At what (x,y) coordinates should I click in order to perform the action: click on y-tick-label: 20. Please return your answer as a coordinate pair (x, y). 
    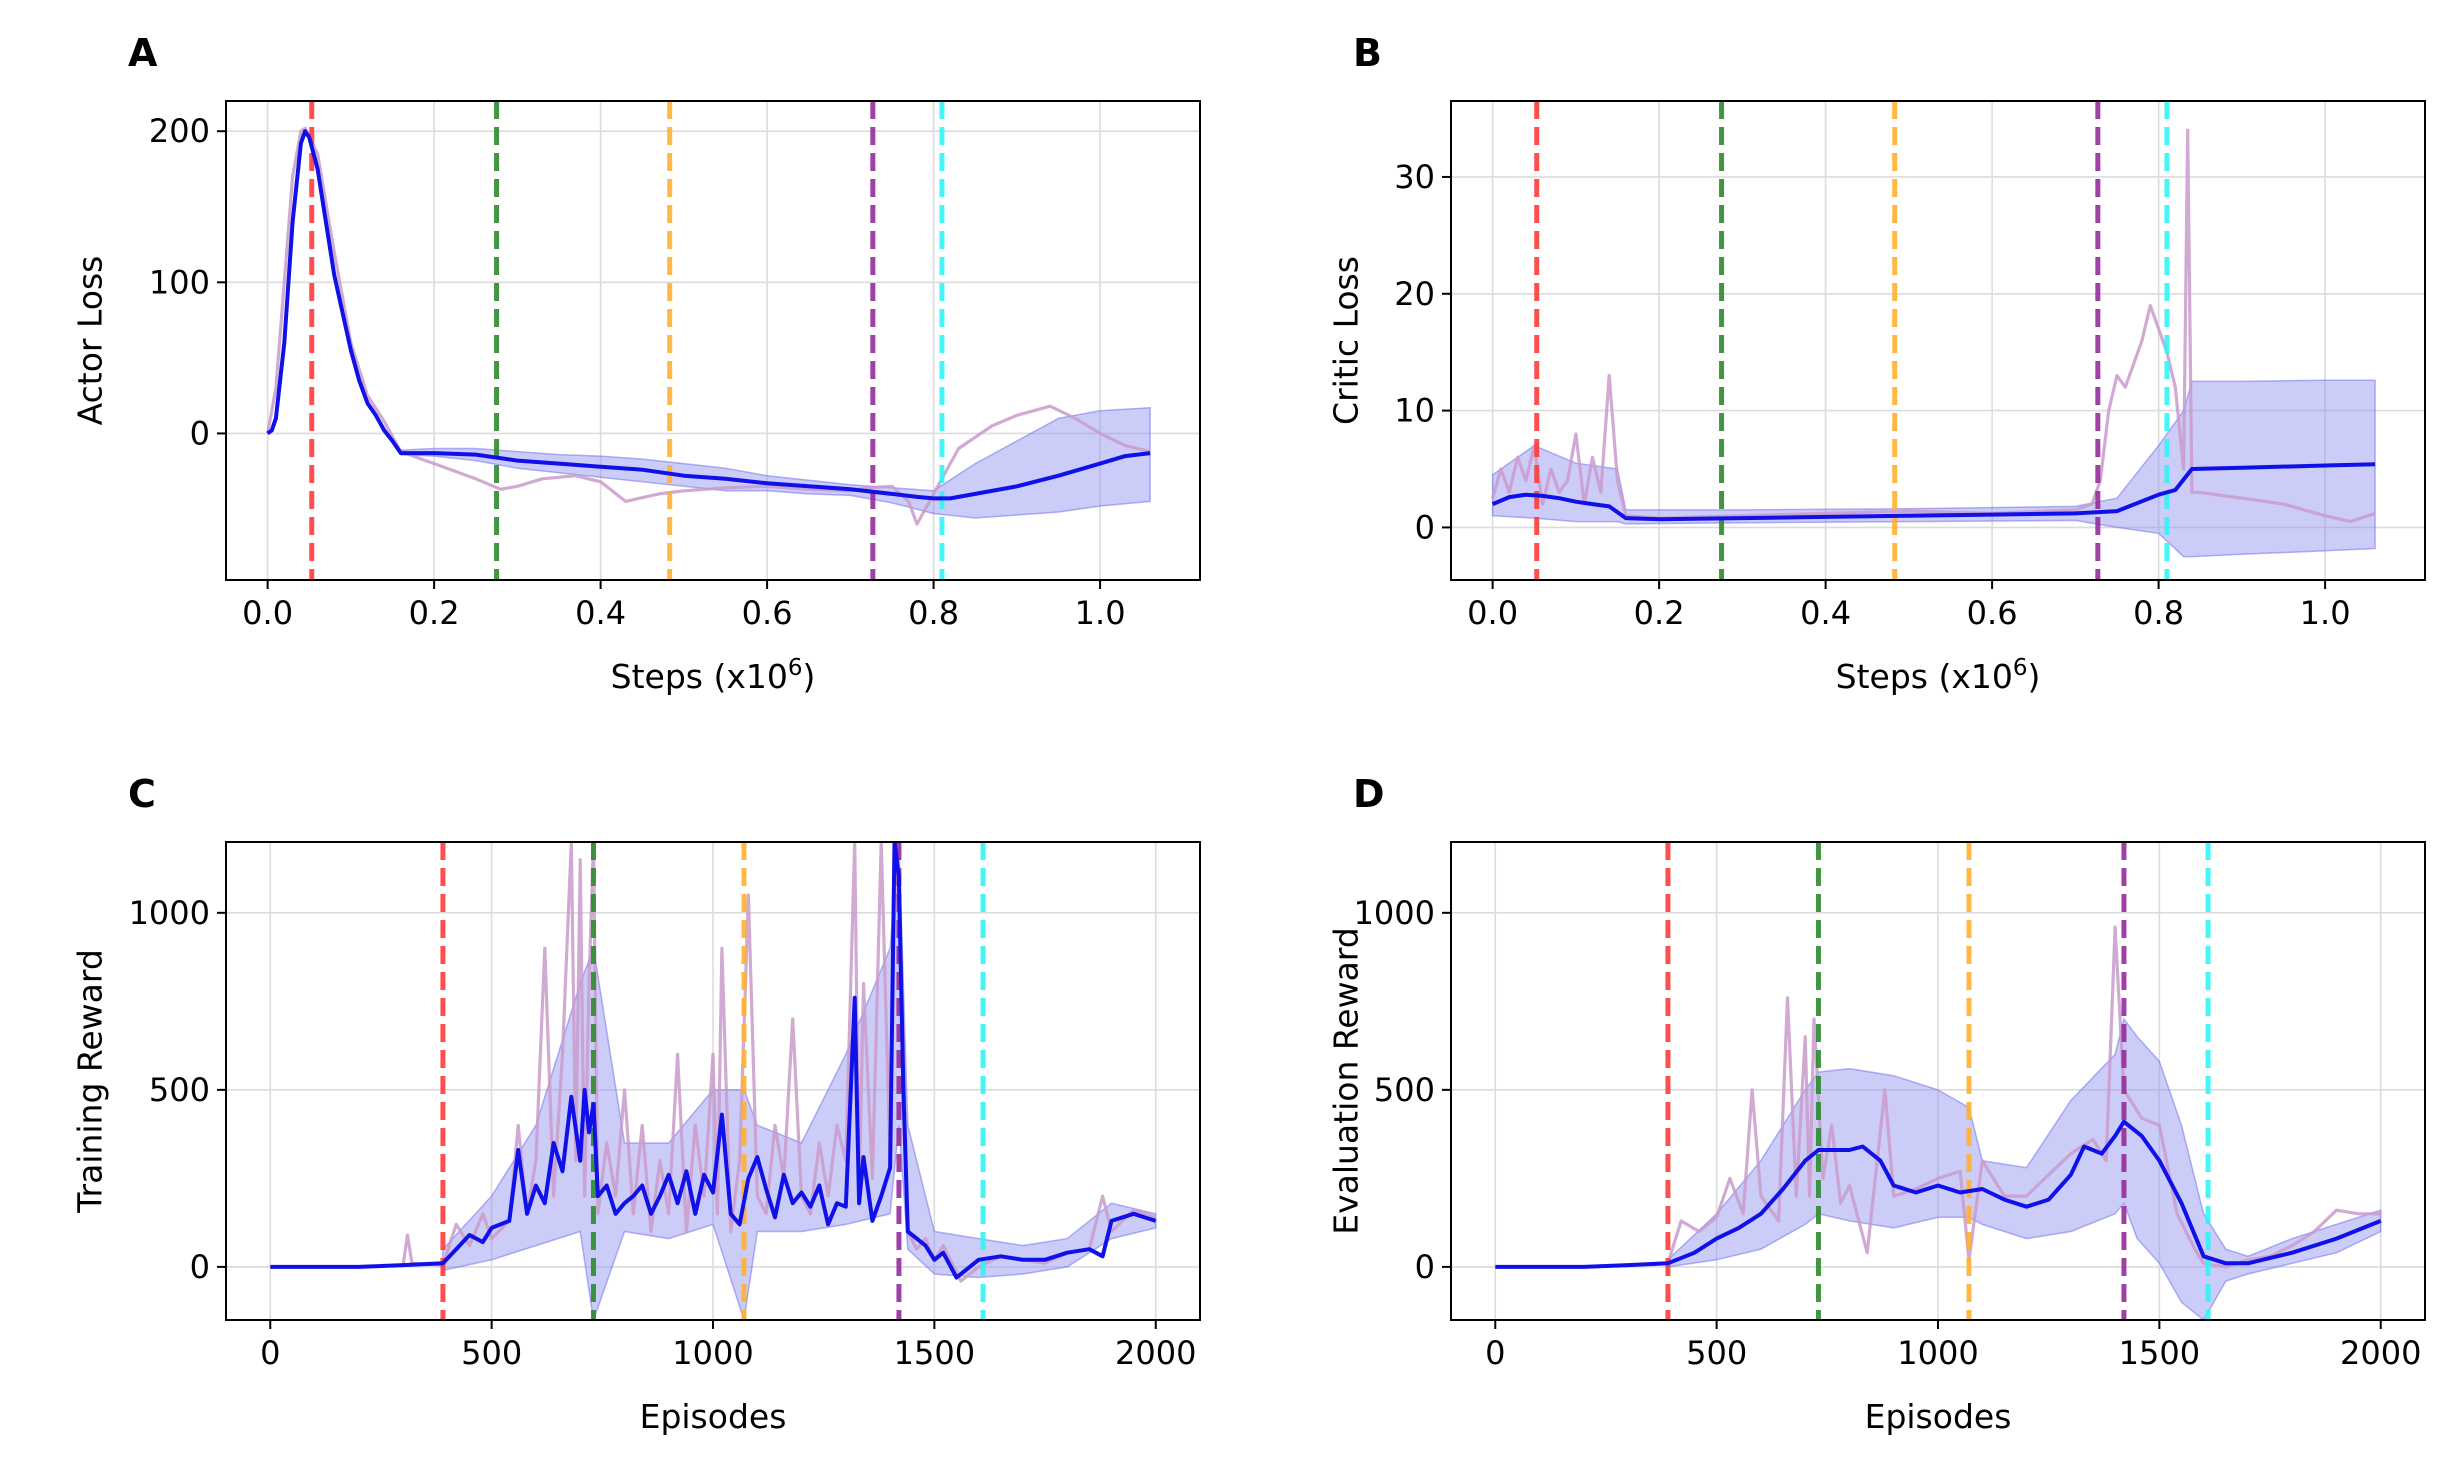
    Looking at the image, I should click on (1414, 294).